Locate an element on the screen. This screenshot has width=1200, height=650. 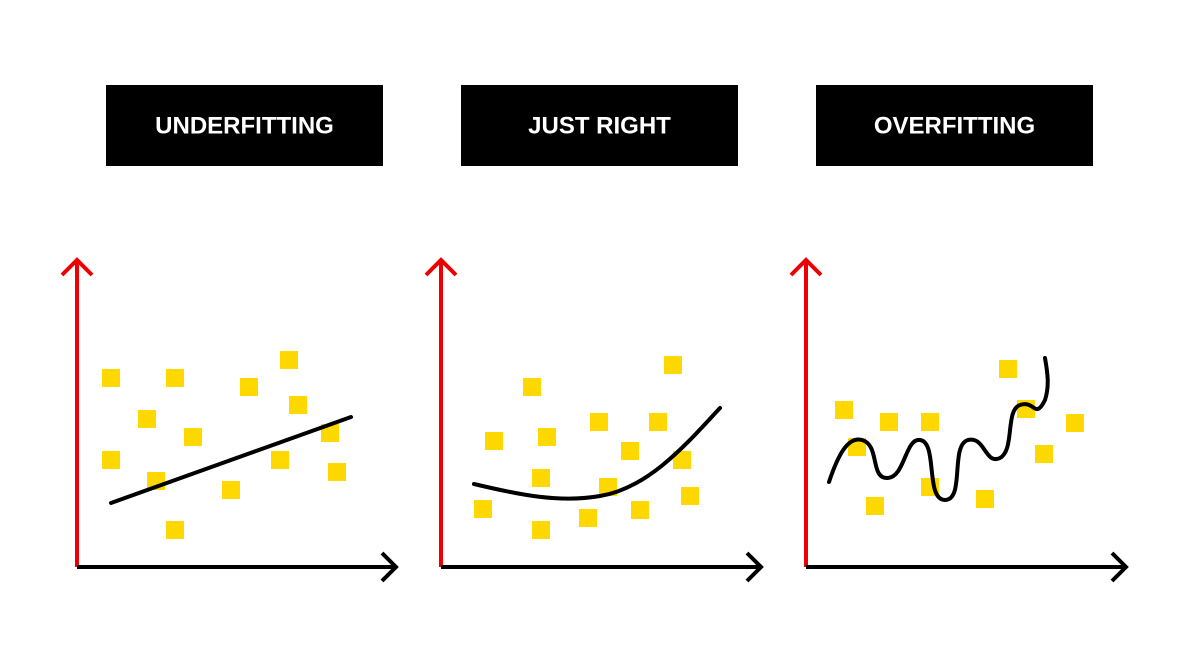
panel-title: OVERFITTING is located at coordinates (954, 125).